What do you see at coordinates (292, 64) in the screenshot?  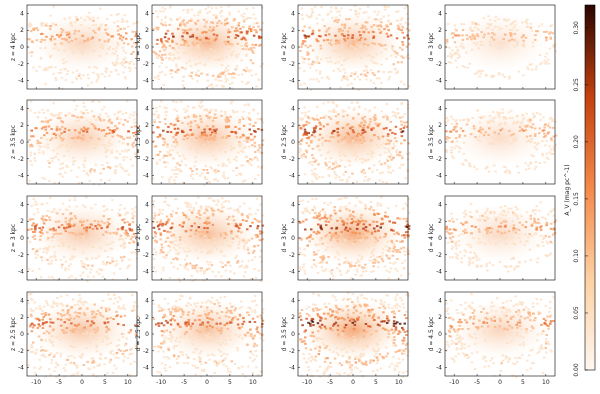 I see `y-tick-label: -2` at bounding box center [292, 64].